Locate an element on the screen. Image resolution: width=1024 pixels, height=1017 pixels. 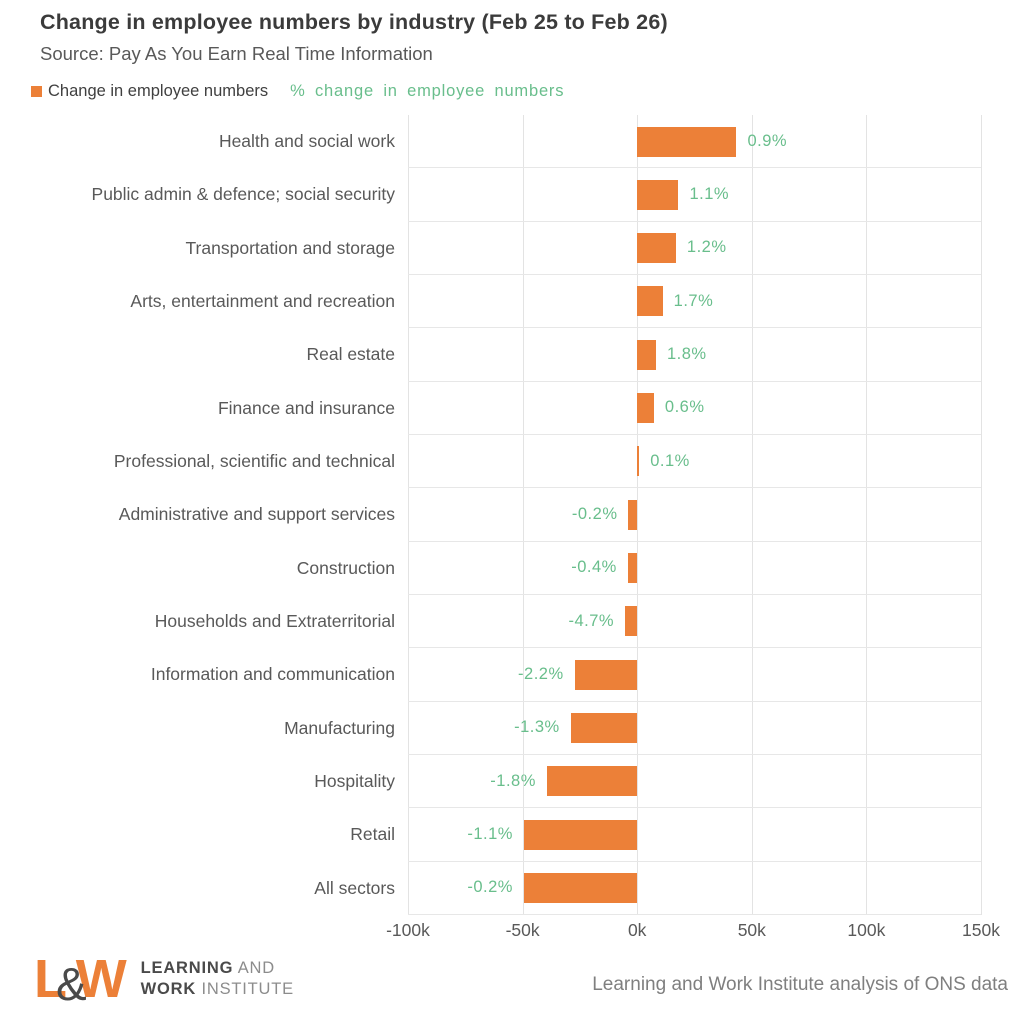
category-label: Transportation and storage is located at coordinates (290, 247).